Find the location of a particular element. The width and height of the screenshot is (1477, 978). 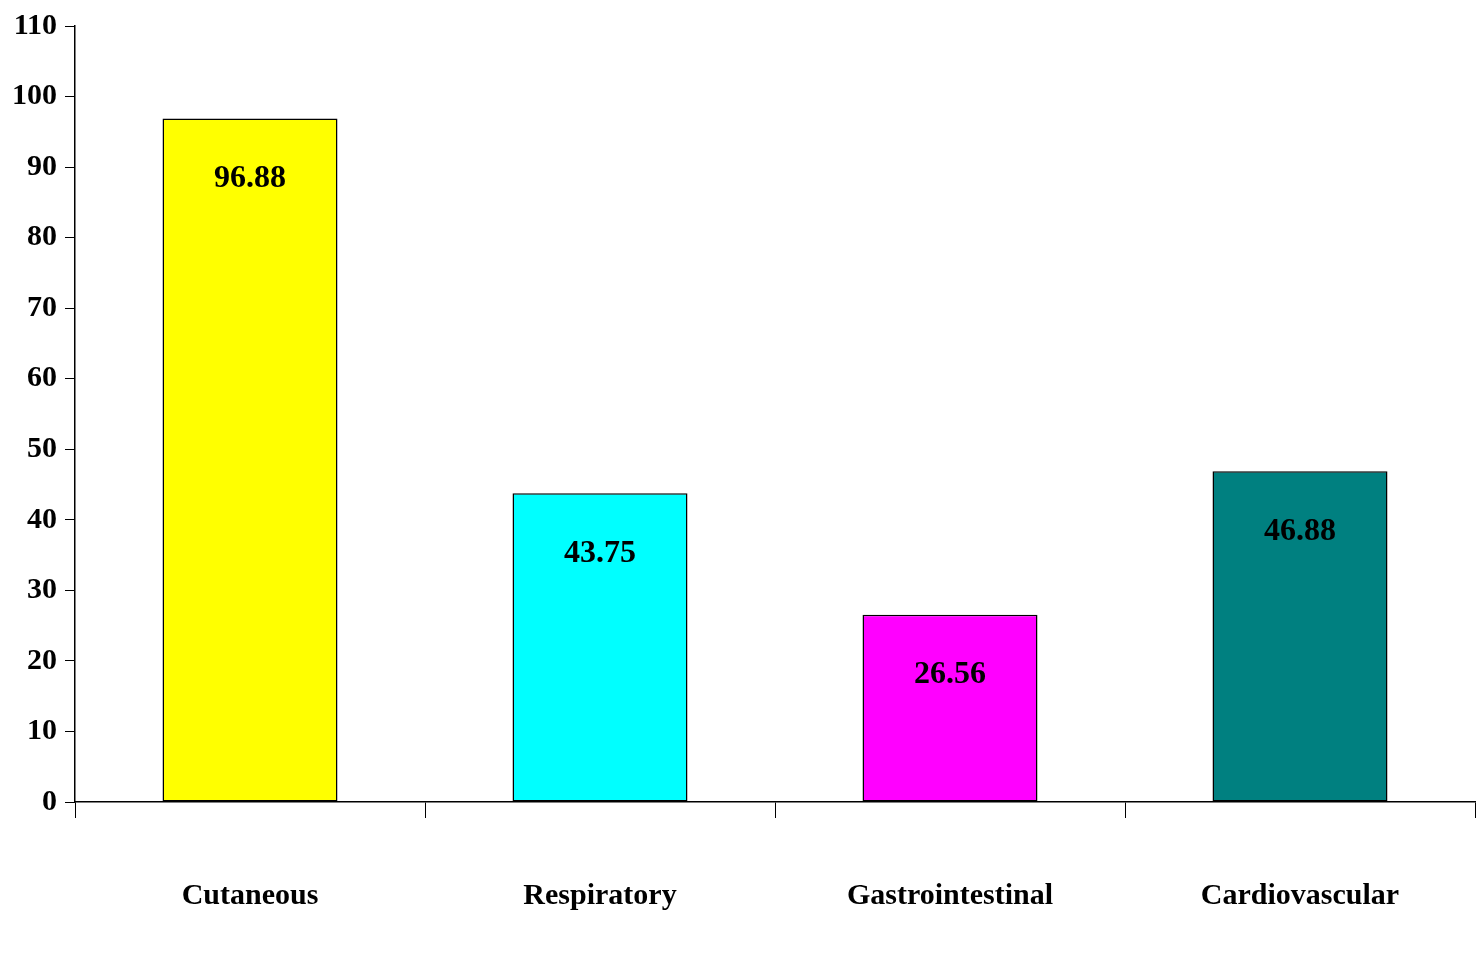

y-tick-label: 40 is located at coordinates (42, 517).